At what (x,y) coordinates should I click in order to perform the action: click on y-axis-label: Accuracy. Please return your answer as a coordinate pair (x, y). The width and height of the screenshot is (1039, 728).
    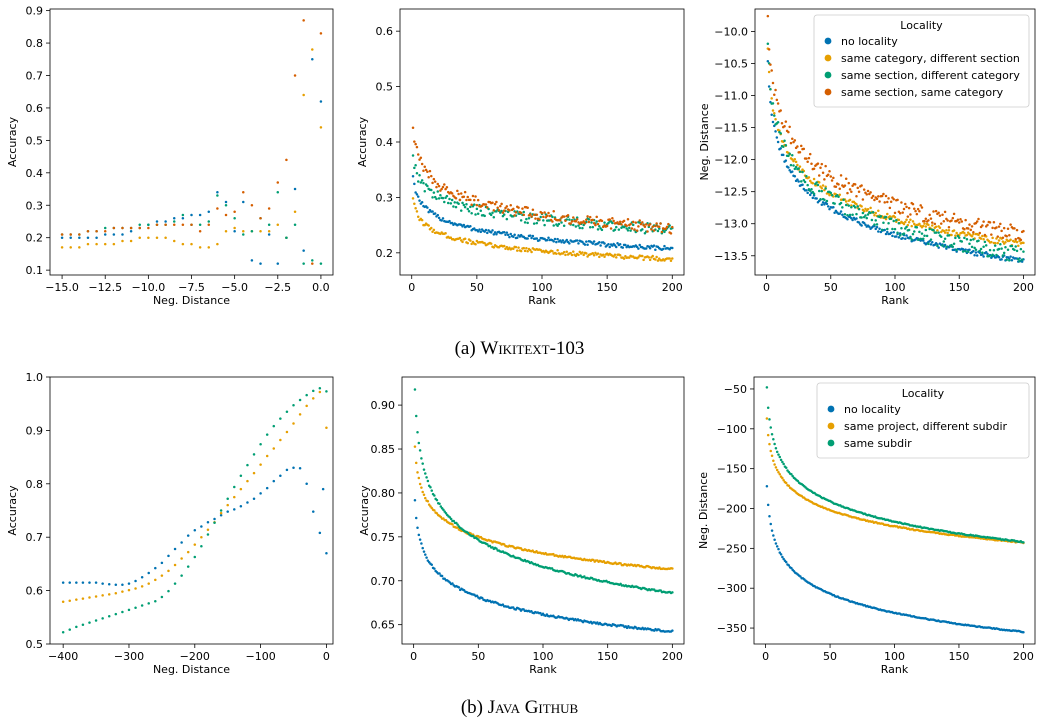
    Looking at the image, I should click on (12, 141).